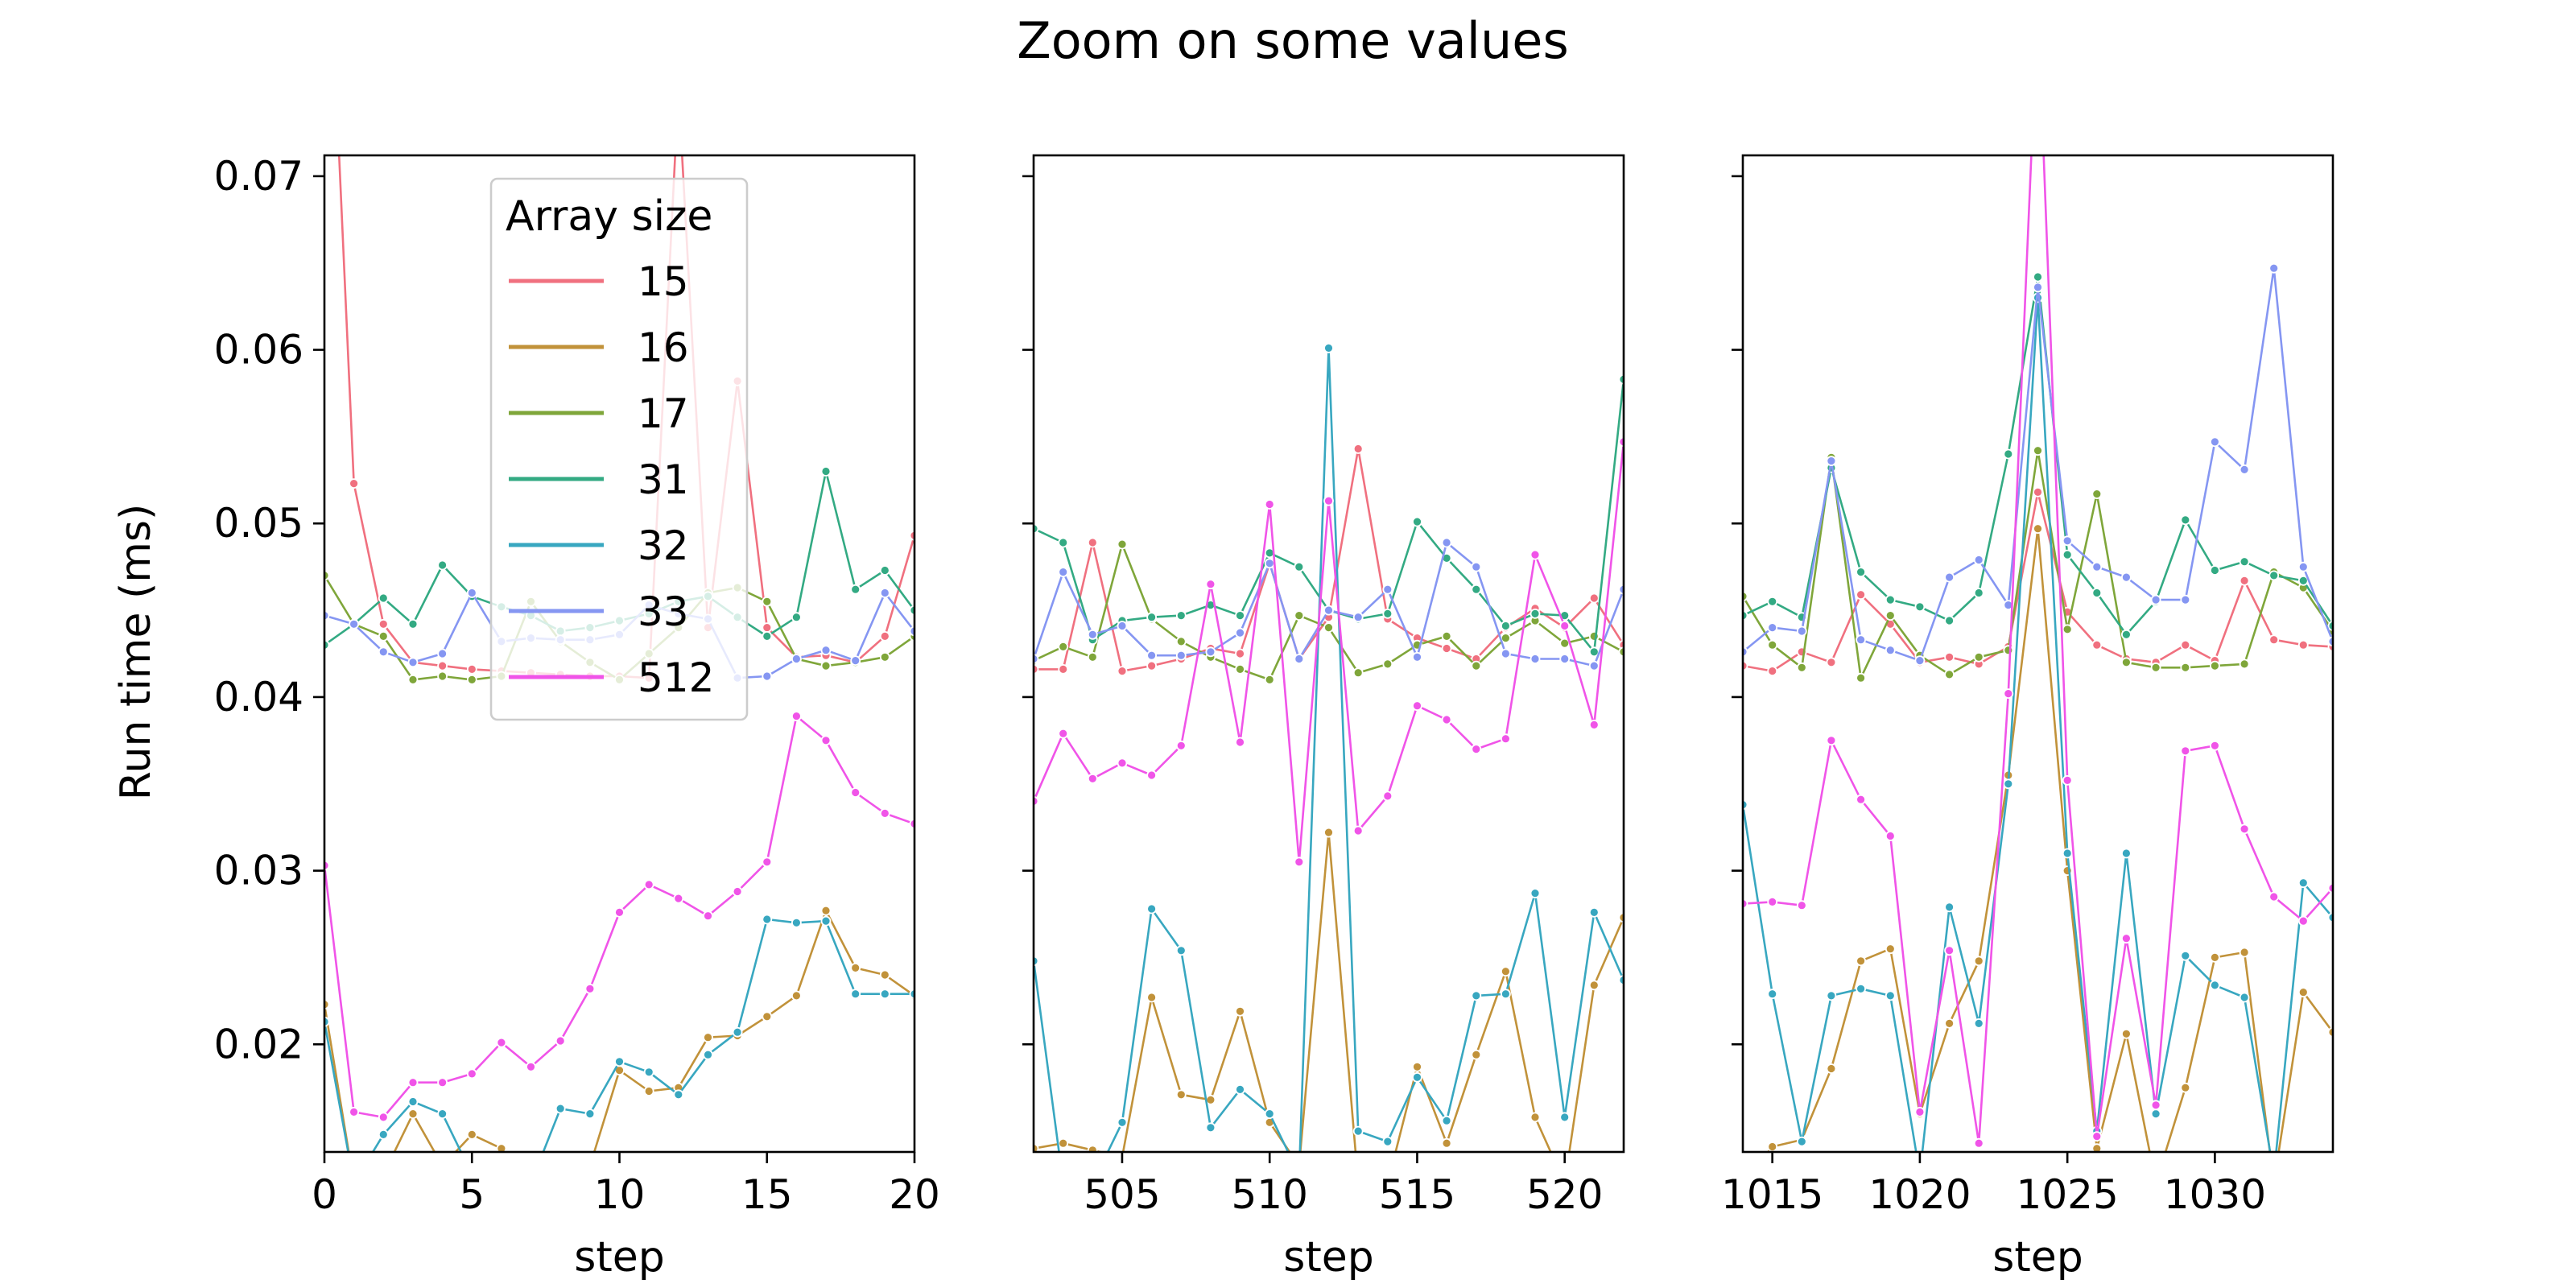  I want to click on x-tick-label: 520, so click(1564, 1194).